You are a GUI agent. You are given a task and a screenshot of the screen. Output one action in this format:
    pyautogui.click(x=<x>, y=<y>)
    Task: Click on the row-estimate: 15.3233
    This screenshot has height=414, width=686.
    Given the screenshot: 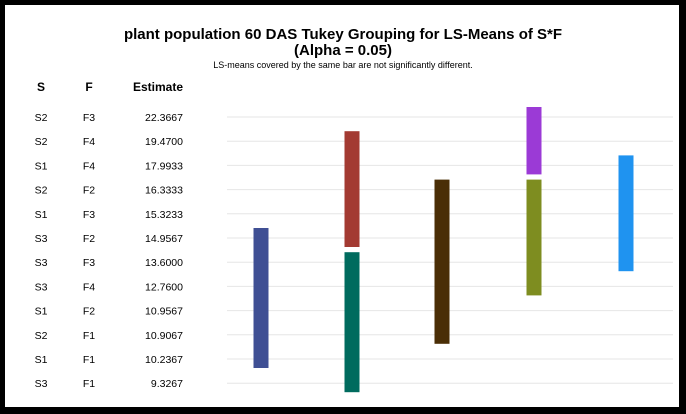 What is the action you would take?
    pyautogui.click(x=164, y=215)
    